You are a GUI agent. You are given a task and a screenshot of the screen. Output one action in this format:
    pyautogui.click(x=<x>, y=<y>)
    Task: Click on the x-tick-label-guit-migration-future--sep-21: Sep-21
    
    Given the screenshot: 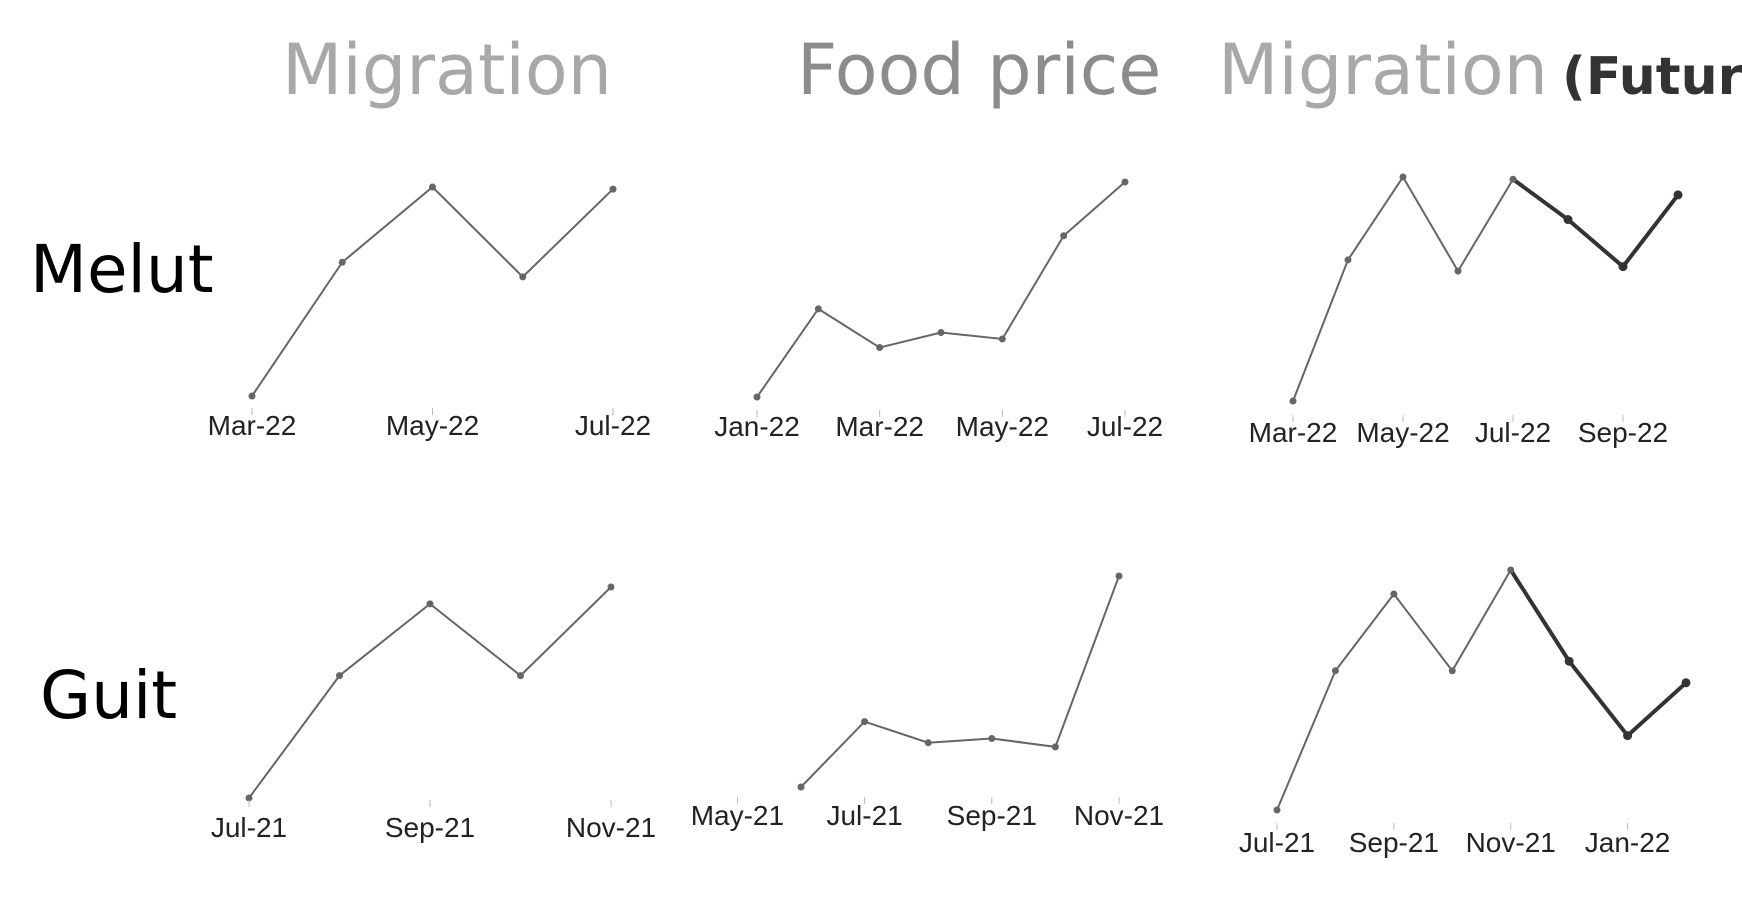 What is the action you would take?
    pyautogui.click(x=1394, y=842)
    